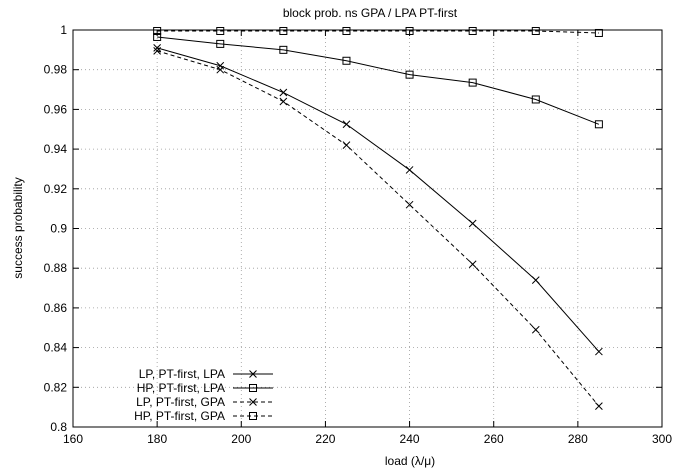 The height and width of the screenshot is (470, 694). What do you see at coordinates (56, 149) in the screenshot?
I see `y-tick-label: 0.94` at bounding box center [56, 149].